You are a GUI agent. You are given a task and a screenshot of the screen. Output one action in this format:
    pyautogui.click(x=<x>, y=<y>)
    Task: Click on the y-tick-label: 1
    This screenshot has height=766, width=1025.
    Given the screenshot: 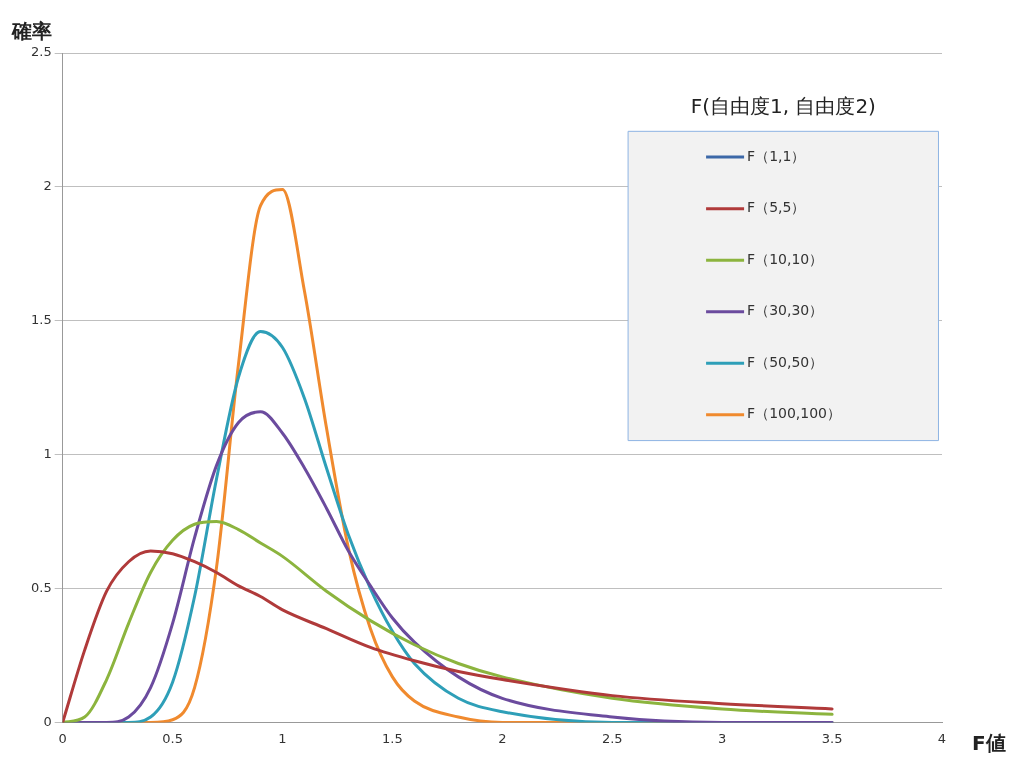 What is the action you would take?
    pyautogui.click(x=47, y=454)
    